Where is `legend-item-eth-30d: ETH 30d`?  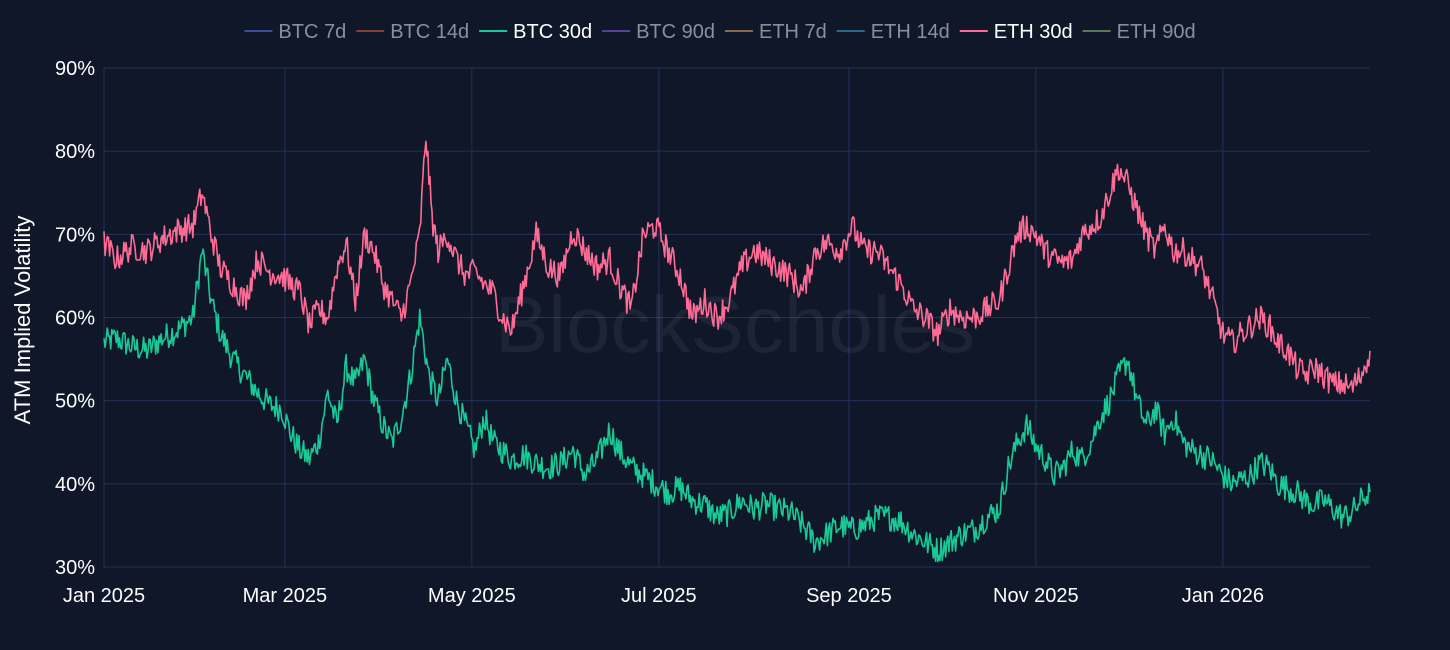 legend-item-eth-30d: ETH 30d is located at coordinates (1016, 32).